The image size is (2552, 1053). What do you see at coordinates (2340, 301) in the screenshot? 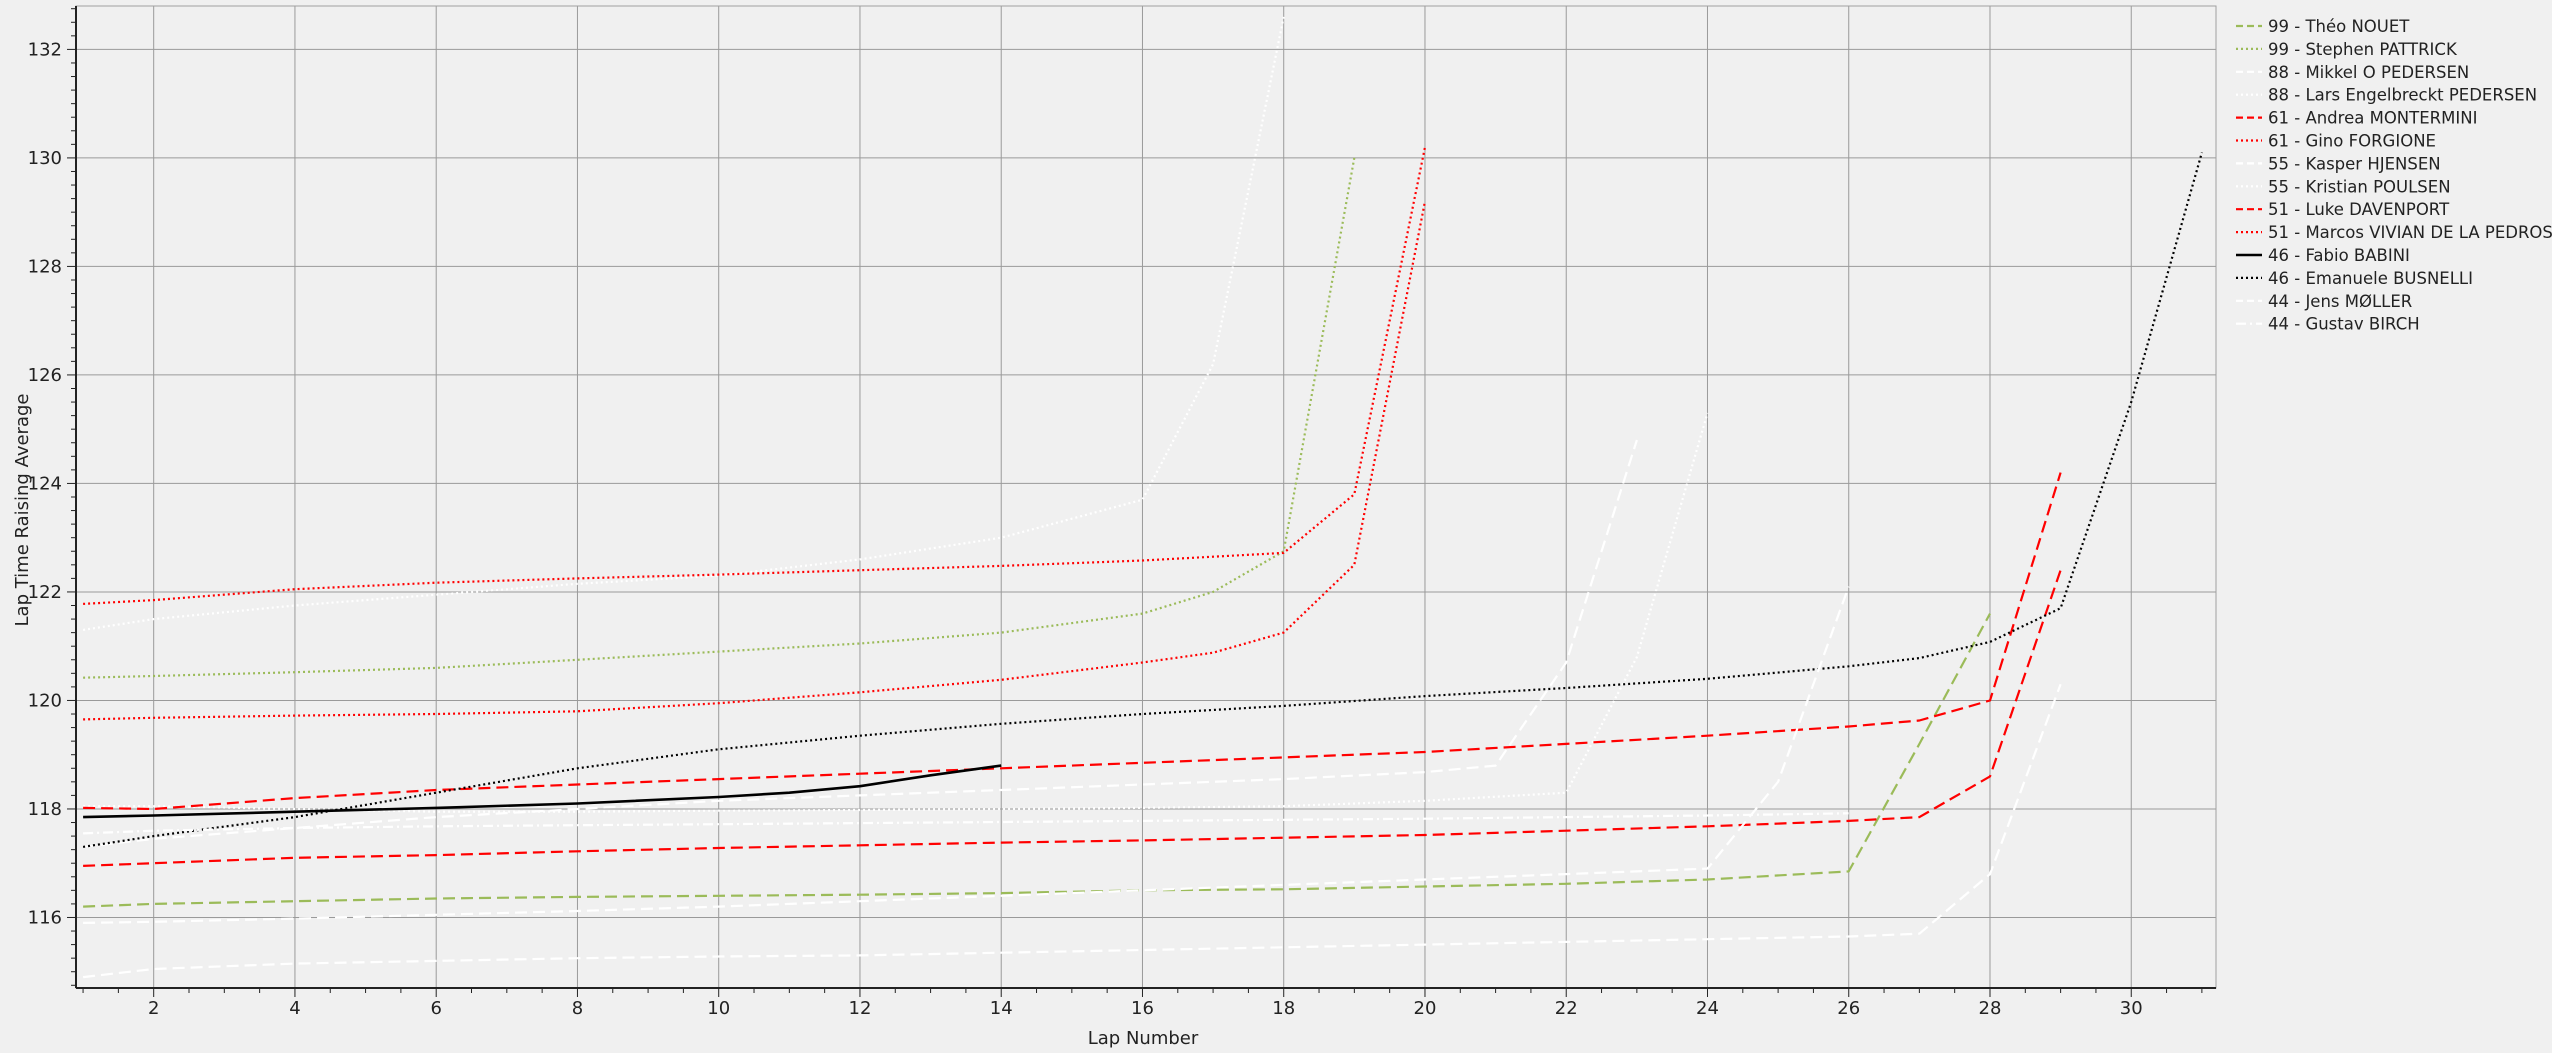
I see `legend-label: 44 - Jens MØLLER` at bounding box center [2340, 301].